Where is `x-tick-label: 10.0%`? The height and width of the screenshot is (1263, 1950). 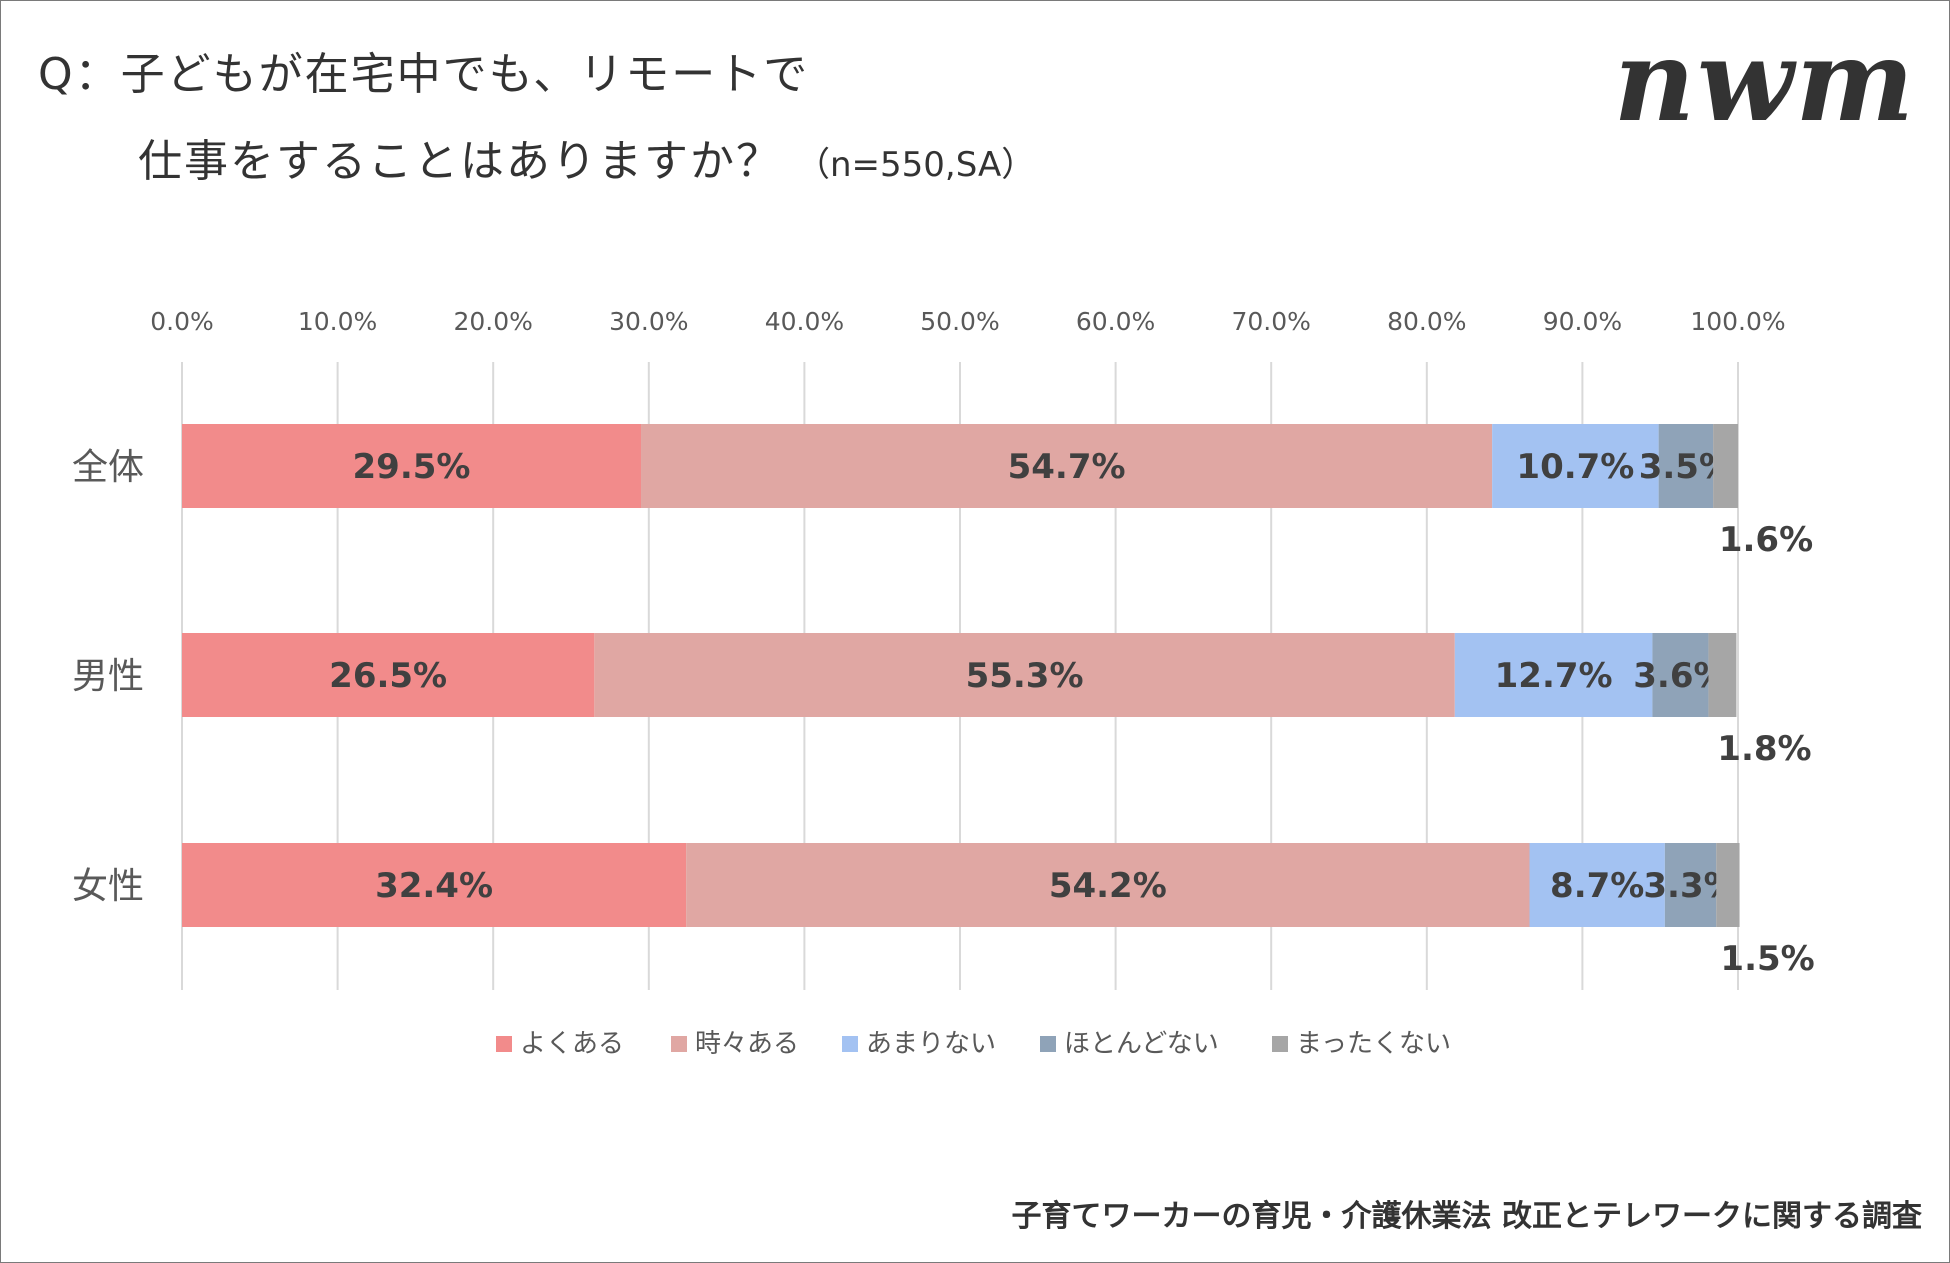
x-tick-label: 10.0% is located at coordinates (337, 321).